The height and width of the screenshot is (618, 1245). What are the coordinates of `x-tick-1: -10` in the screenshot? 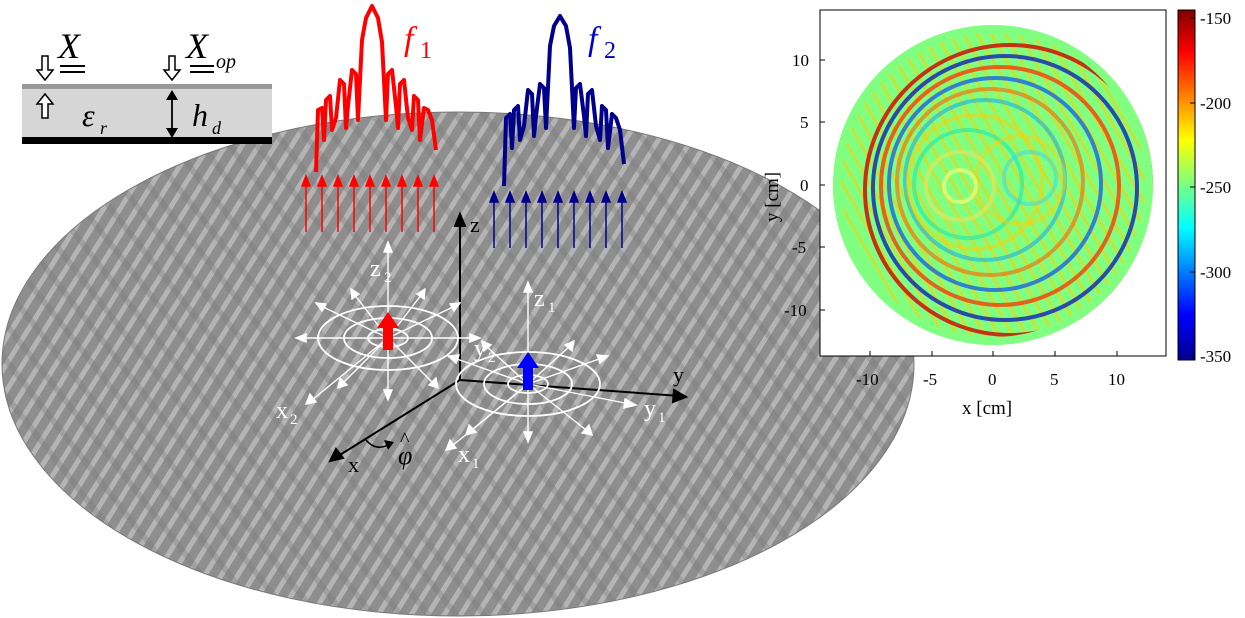 It's located at (867, 379).